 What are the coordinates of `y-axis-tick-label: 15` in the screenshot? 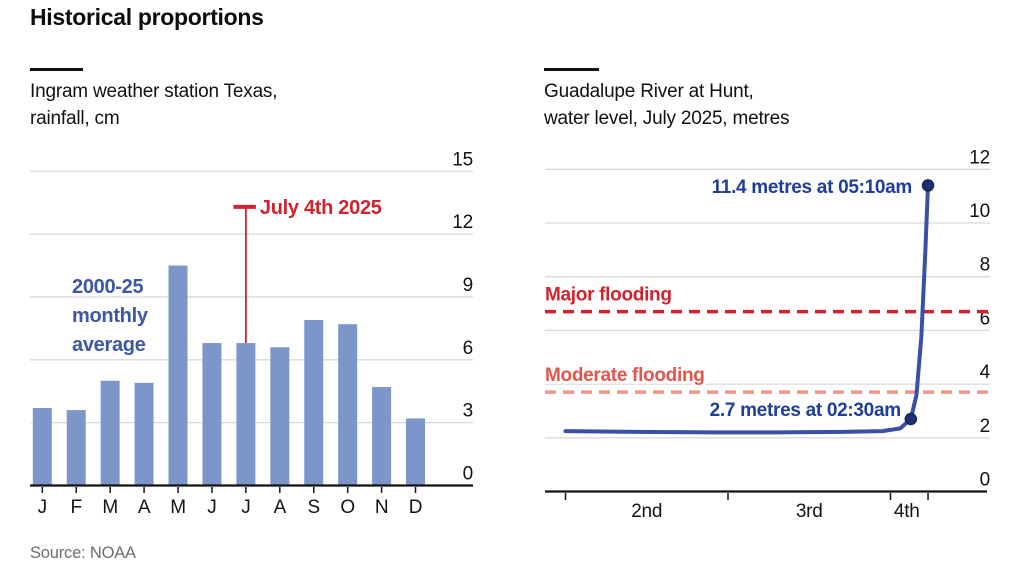 It's located at (462, 159).